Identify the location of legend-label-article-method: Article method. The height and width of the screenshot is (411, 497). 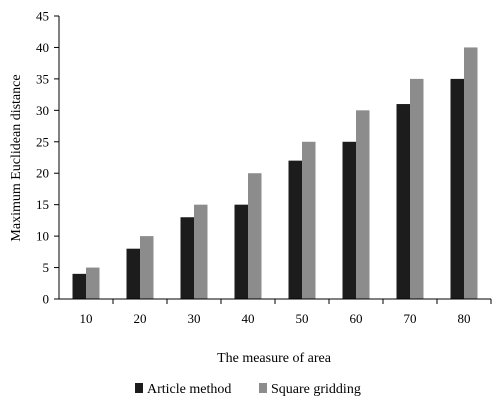
(189, 389).